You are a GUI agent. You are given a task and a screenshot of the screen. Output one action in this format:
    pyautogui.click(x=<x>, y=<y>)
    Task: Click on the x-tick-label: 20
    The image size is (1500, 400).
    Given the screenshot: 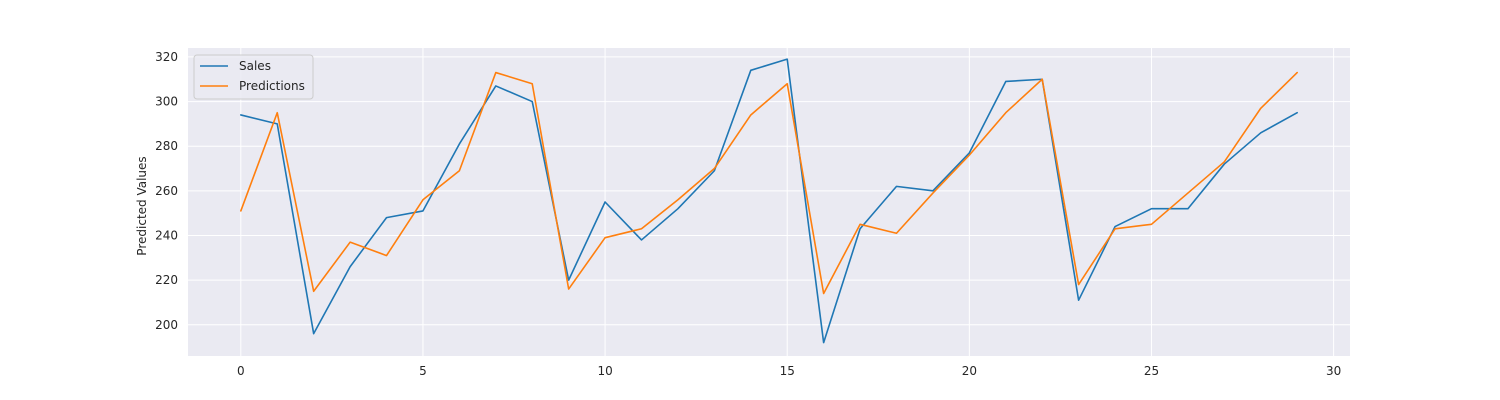 What is the action you would take?
    pyautogui.click(x=969, y=371)
    